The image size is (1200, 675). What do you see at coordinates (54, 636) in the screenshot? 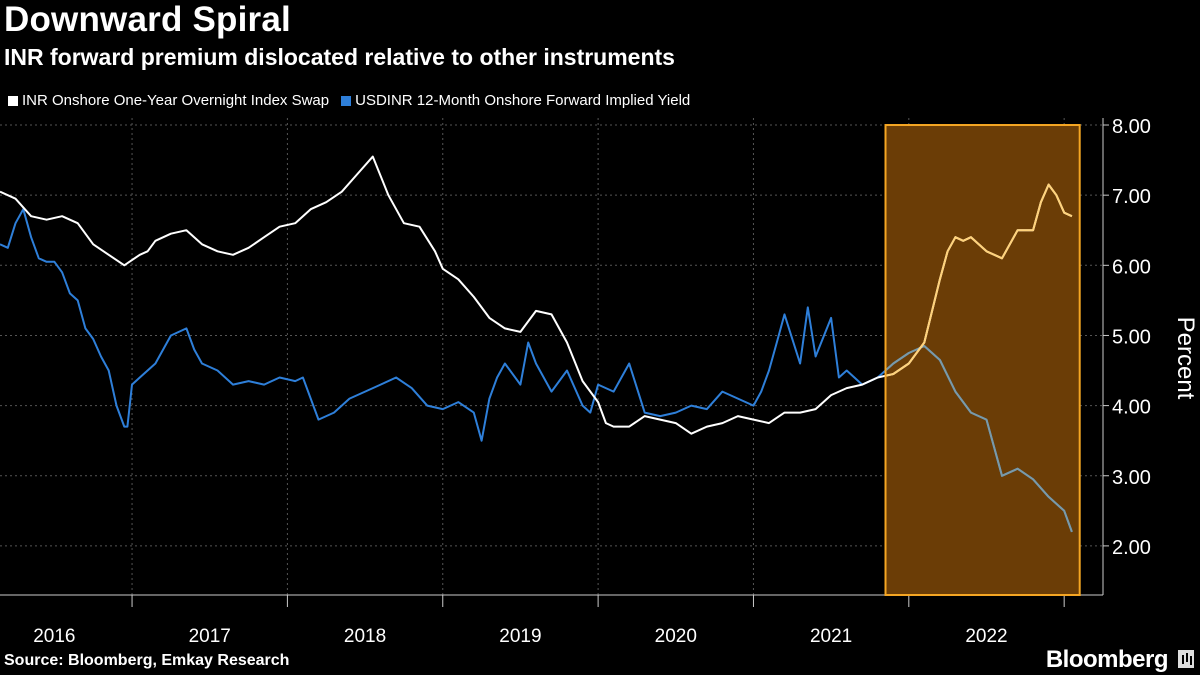
I see `x-tick-label: 2016` at bounding box center [54, 636].